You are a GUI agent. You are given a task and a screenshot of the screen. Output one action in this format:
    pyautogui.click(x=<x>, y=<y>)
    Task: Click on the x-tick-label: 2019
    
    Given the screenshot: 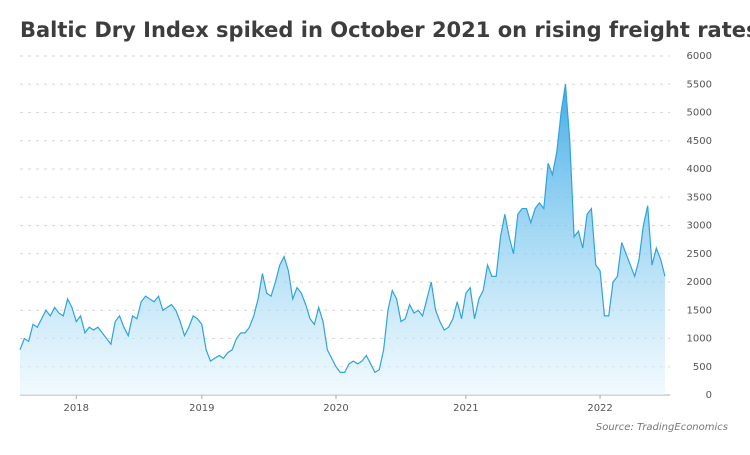 What is the action you would take?
    pyautogui.click(x=201, y=408)
    